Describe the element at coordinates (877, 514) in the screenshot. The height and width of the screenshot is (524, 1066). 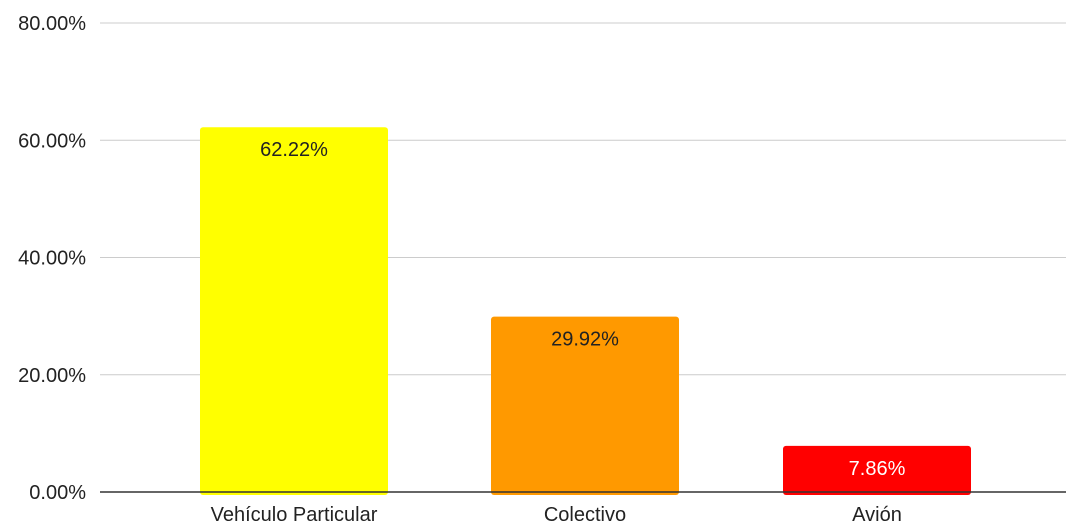
I see `x-category-label: Avión` at that location.